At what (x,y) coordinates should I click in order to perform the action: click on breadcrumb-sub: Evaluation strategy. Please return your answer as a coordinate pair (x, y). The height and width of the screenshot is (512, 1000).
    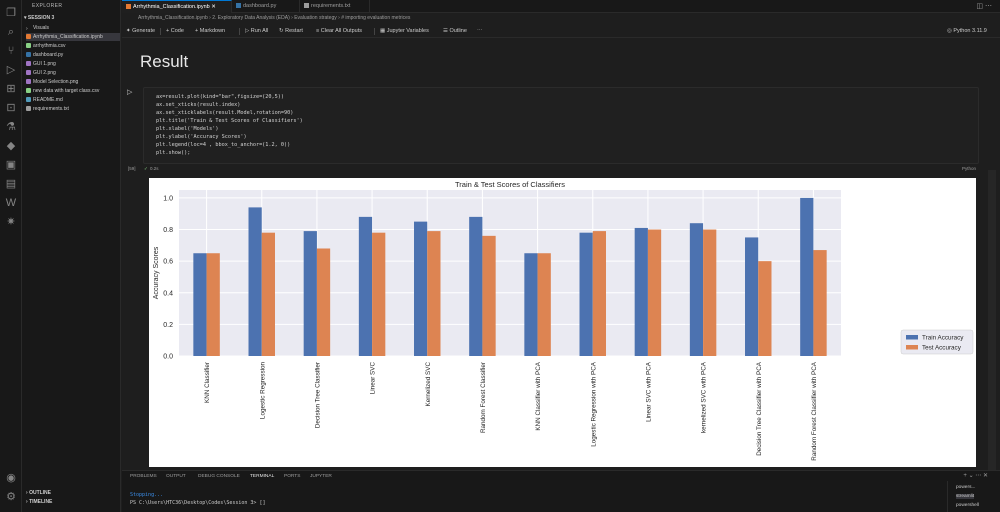
    Looking at the image, I should click on (315, 18).